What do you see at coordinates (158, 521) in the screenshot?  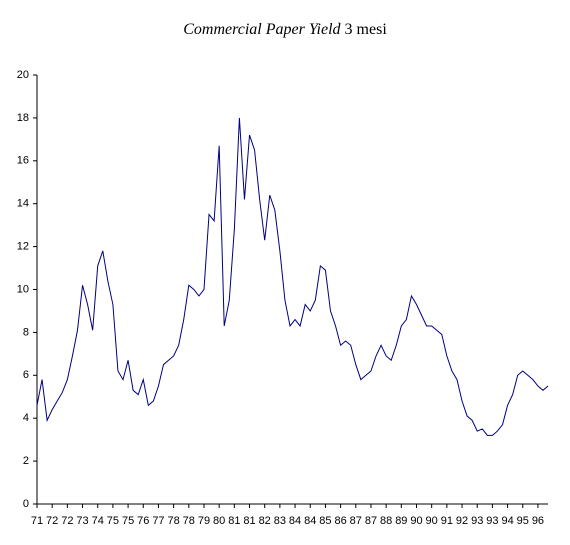 I see `x-tick-label: 77` at bounding box center [158, 521].